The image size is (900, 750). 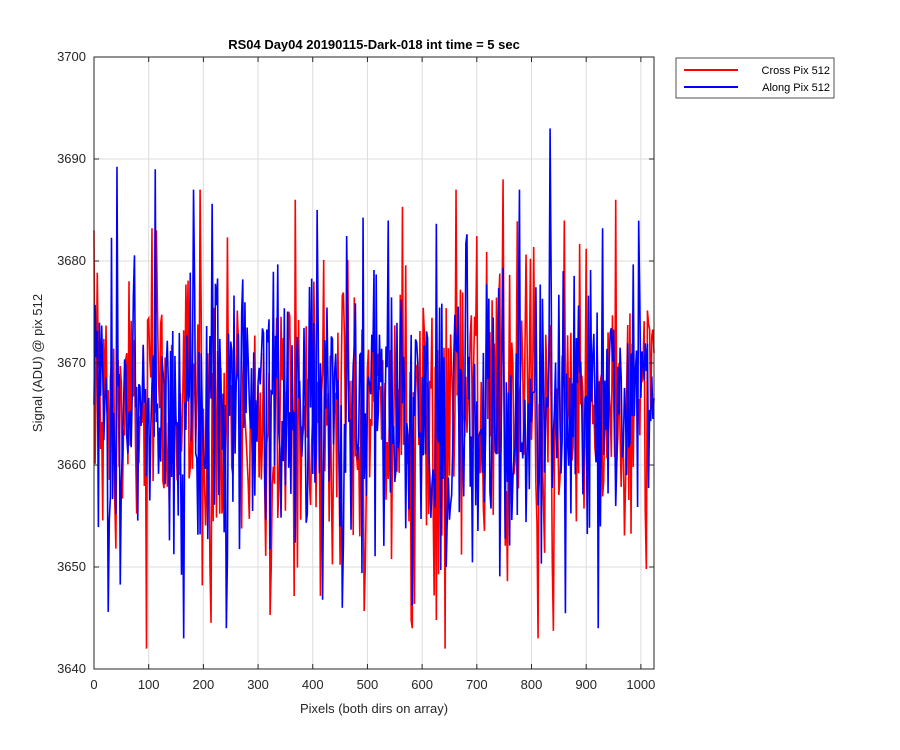 I want to click on x-tick-label: 800, so click(x=532, y=684).